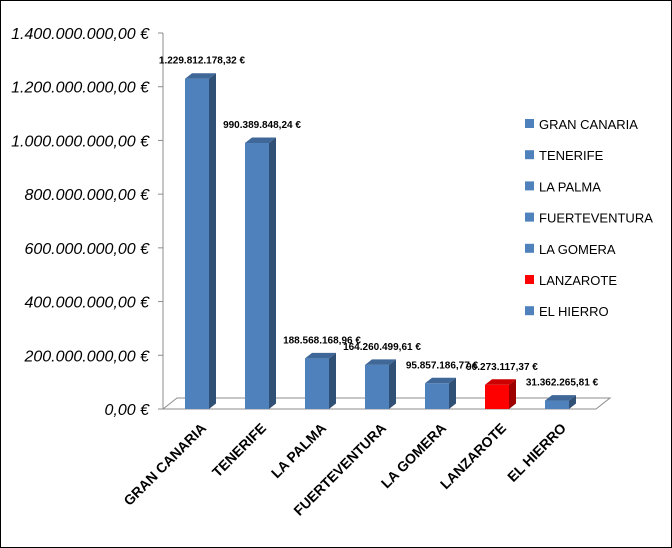 The height and width of the screenshot is (548, 672). I want to click on legend-label: GRAN CANARIA, so click(588, 124).